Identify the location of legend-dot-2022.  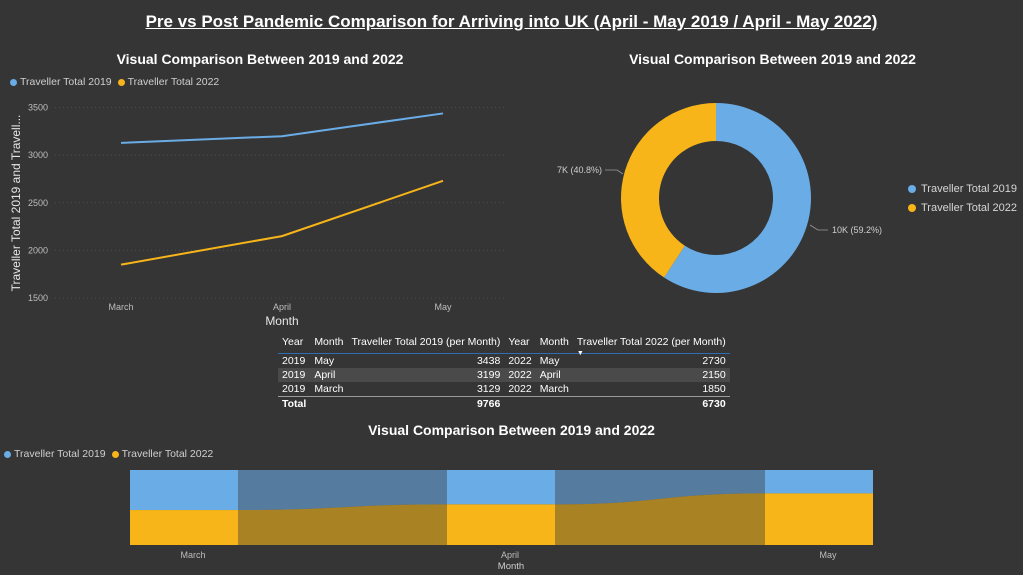
(121, 82).